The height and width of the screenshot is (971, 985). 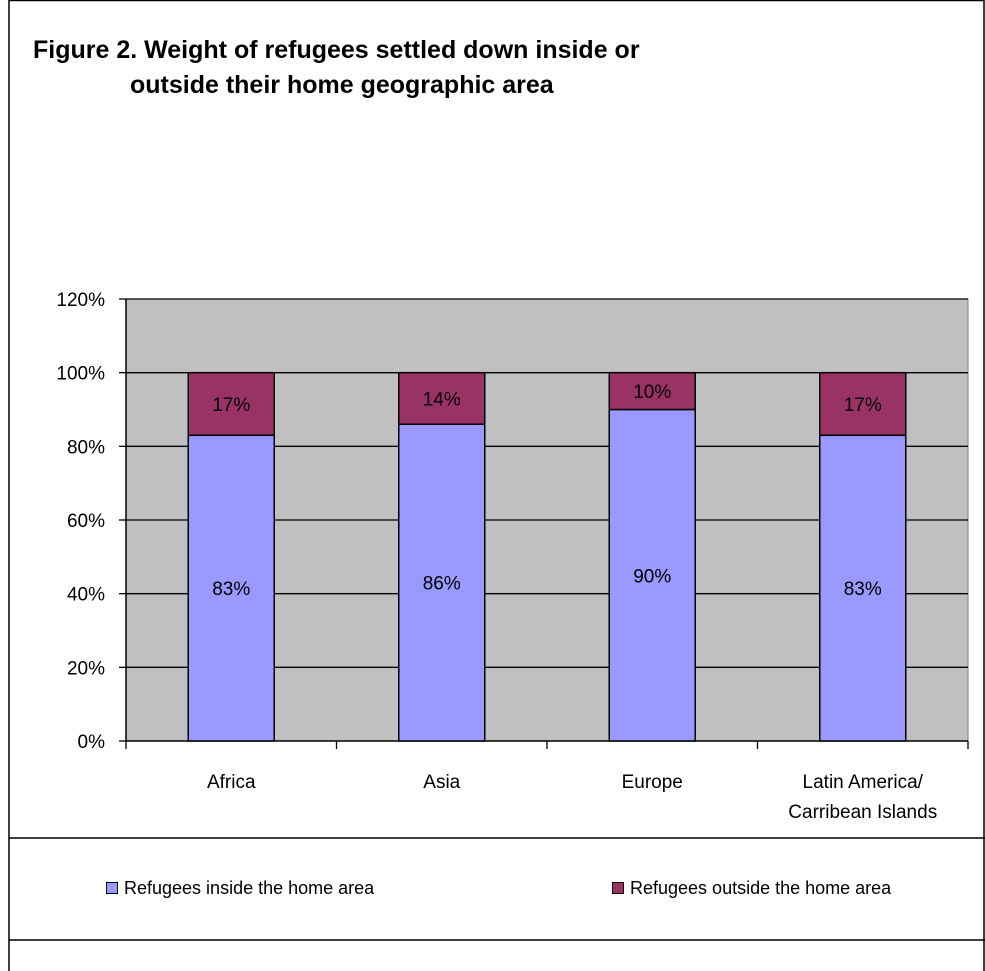 I want to click on legend-swatch-inside, so click(x=112, y=888).